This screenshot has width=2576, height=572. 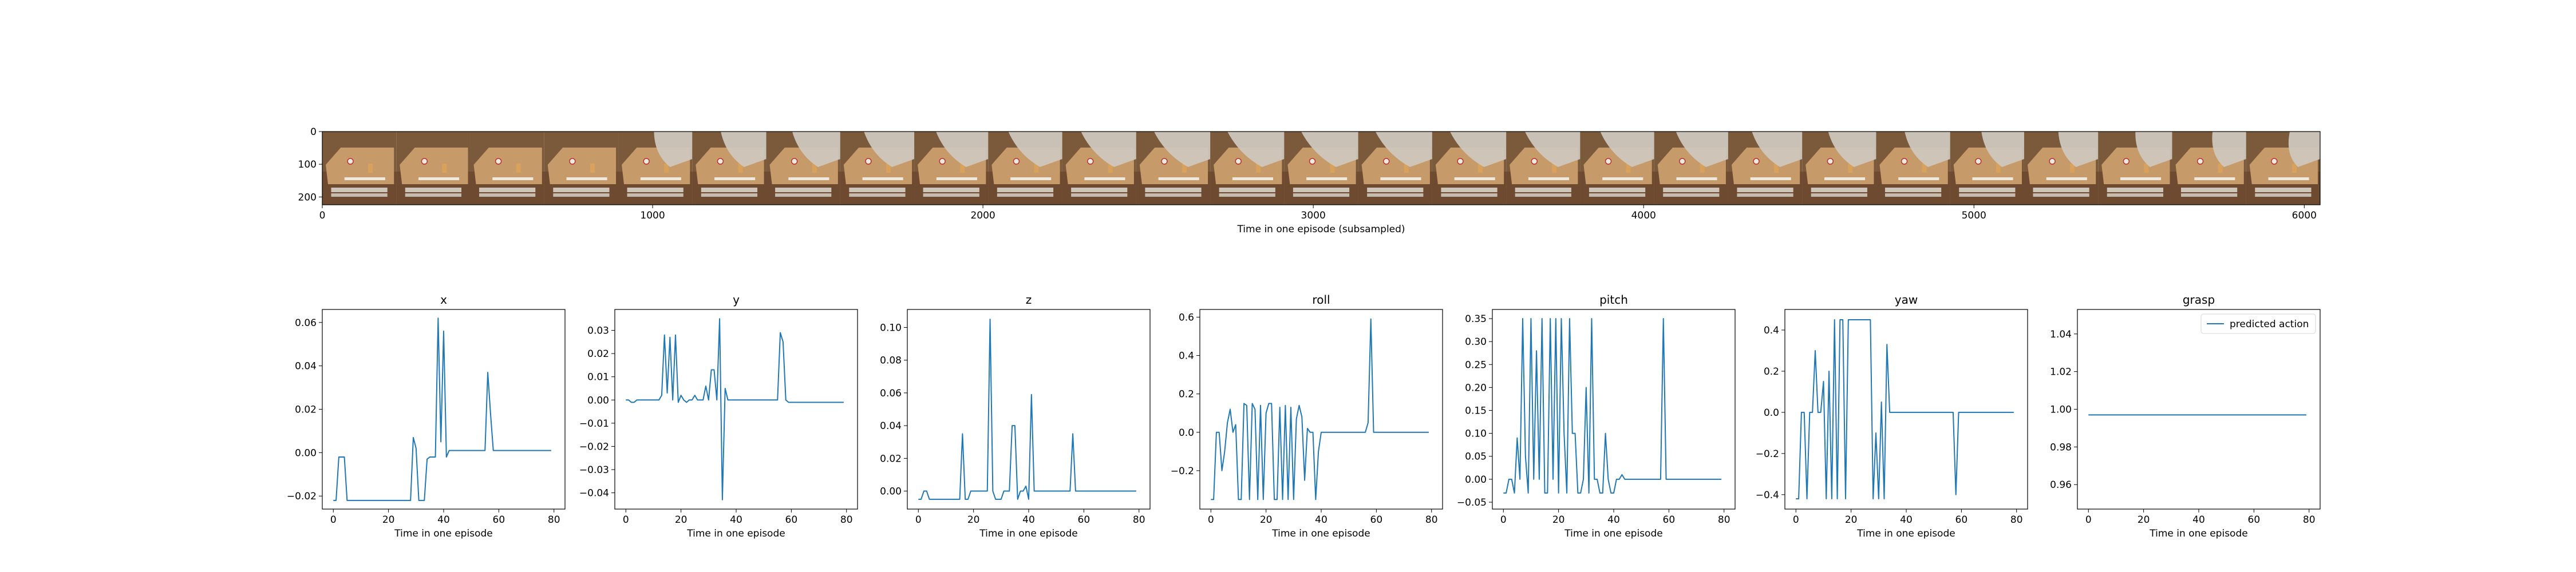 I want to click on y-tick-label: 1.00, so click(x=2061, y=410).